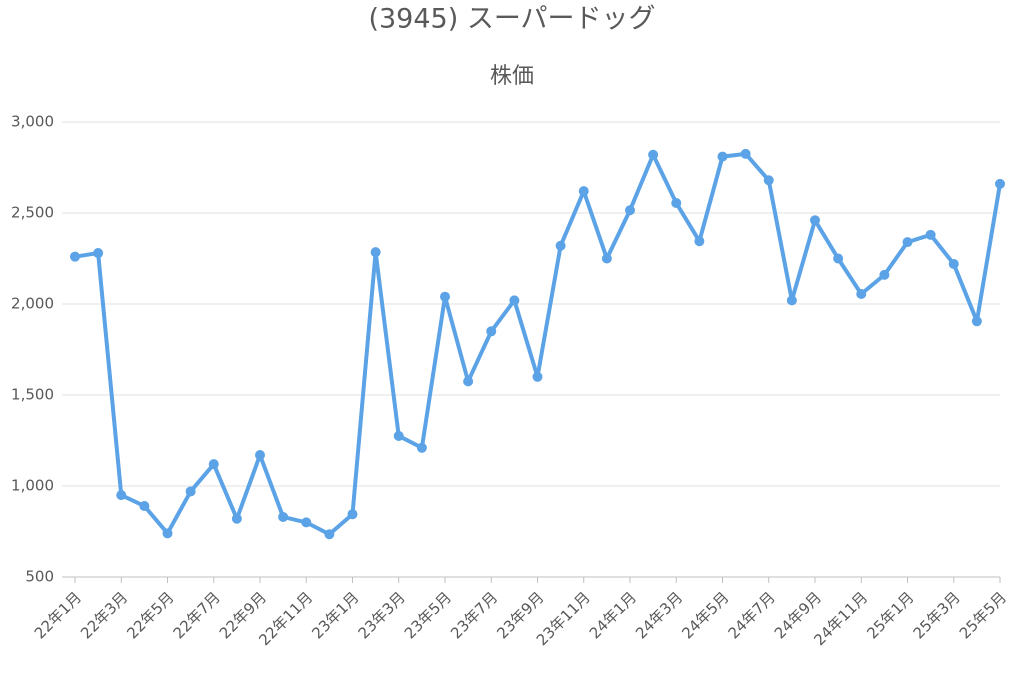 Image resolution: width=1024 pixels, height=683 pixels. I want to click on x-tick-label: 23年5月, so click(428, 615).